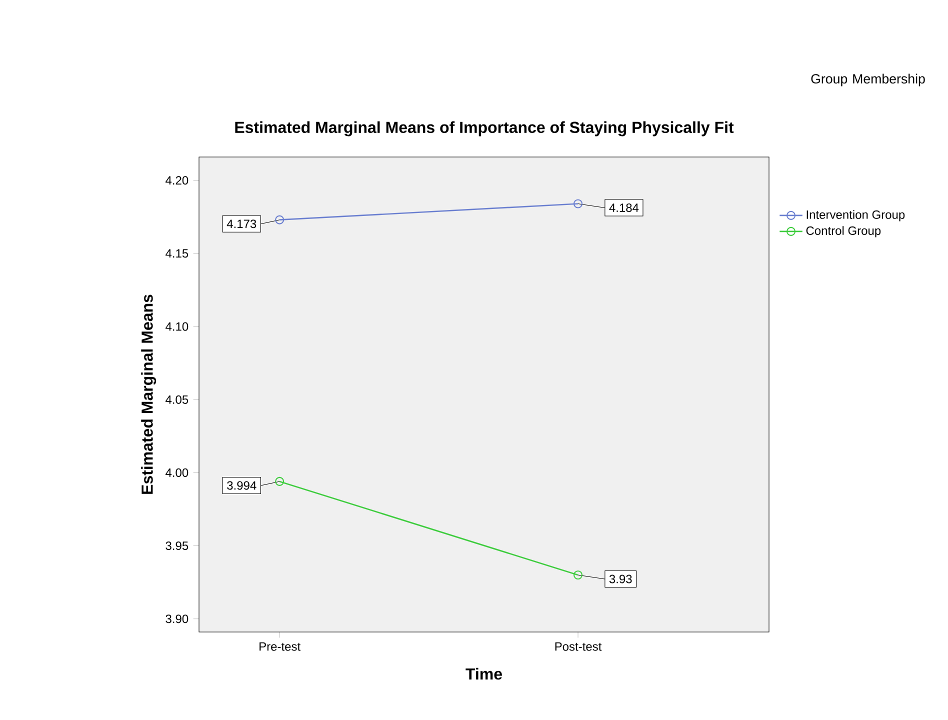  Describe the element at coordinates (855, 216) in the screenshot. I see `legend-label: Intervention Group` at that location.